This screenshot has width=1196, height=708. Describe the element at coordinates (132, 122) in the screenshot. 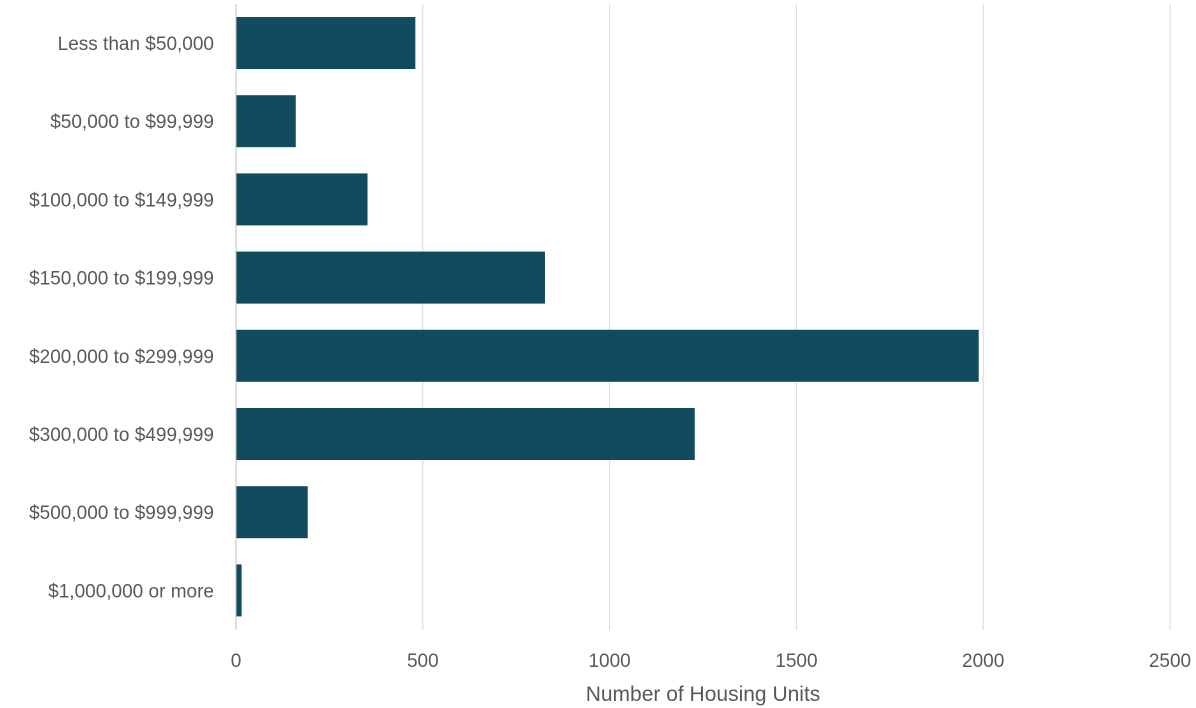

I see `category-label: $50,000 to $99,999` at that location.